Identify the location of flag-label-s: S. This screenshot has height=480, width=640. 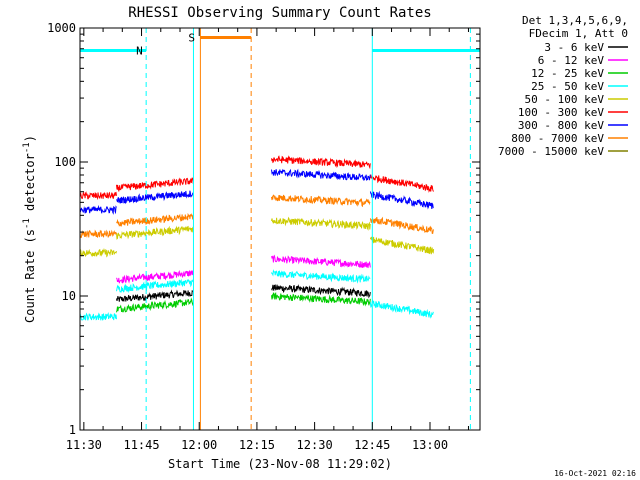
(191, 37).